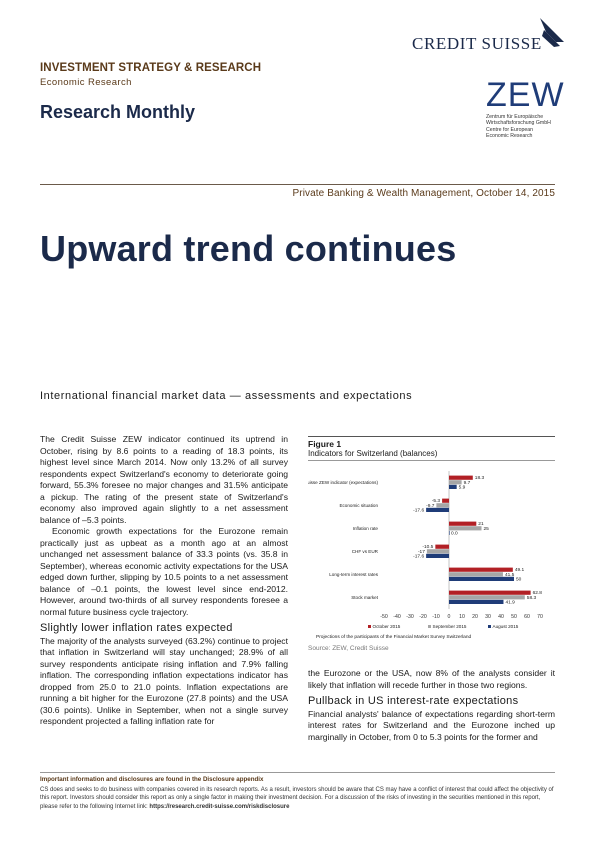 This screenshot has width=595, height=842. I want to click on division-label: INVESTMENT STRATEGY & RESEARCH, so click(151, 68).